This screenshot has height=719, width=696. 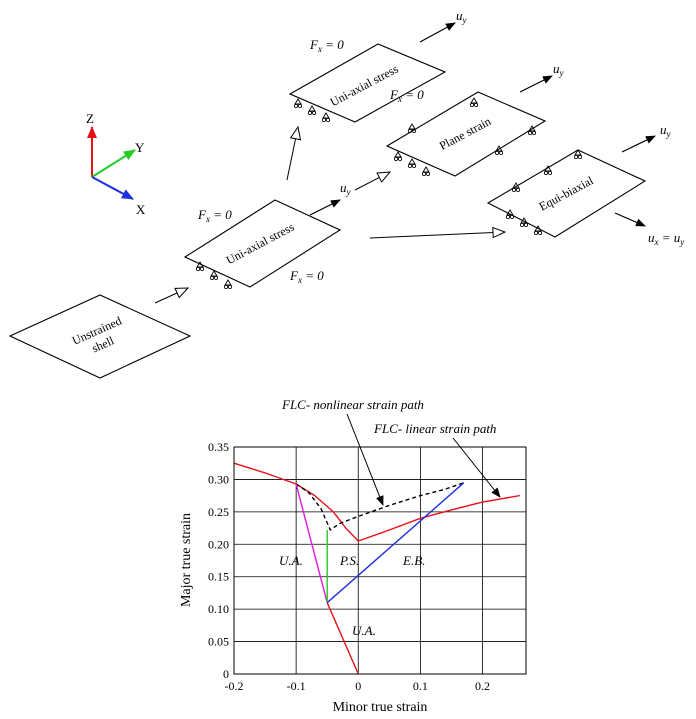 I want to click on plate-plane-strain: Plane strain uy, so click(x=474, y=119).